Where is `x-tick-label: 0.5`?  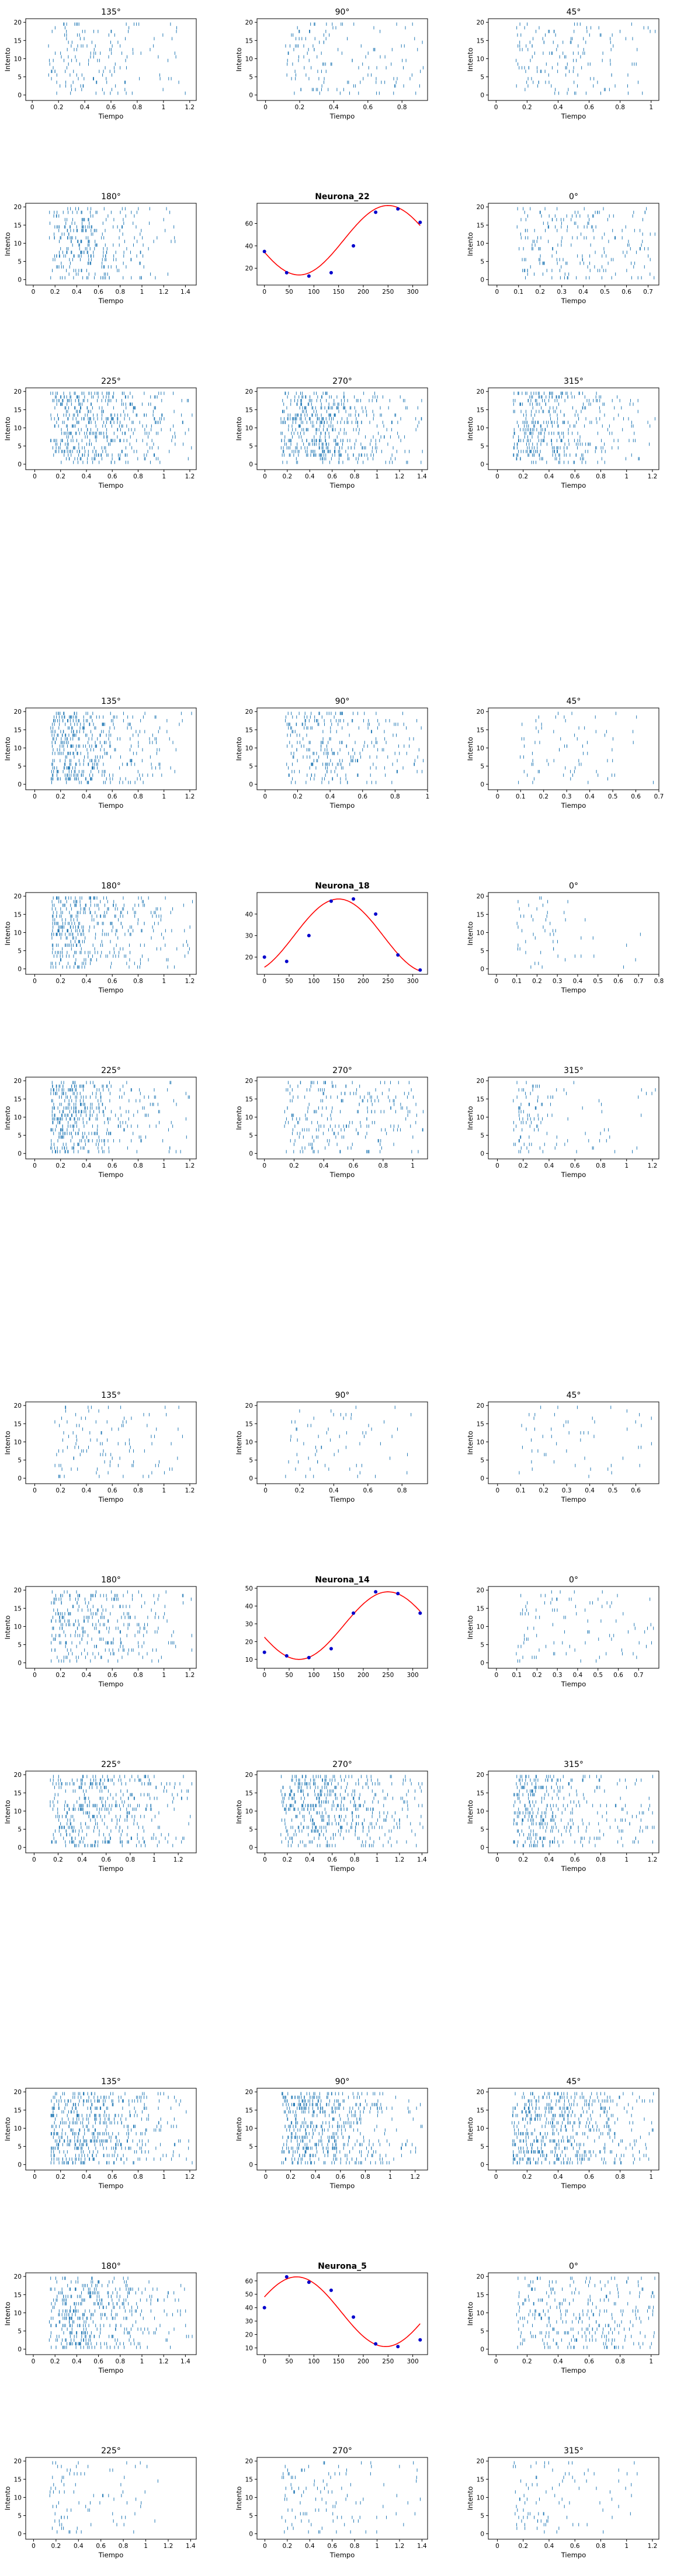 x-tick-label: 0.5 is located at coordinates (605, 292).